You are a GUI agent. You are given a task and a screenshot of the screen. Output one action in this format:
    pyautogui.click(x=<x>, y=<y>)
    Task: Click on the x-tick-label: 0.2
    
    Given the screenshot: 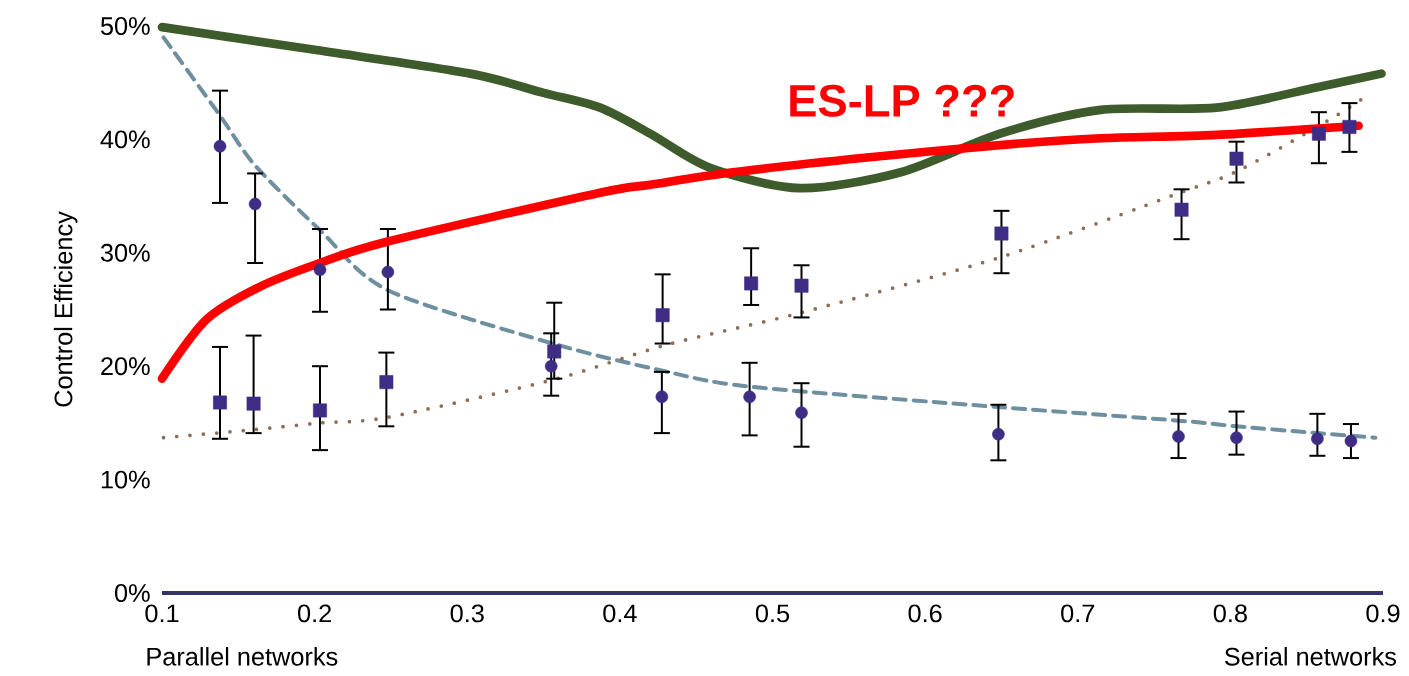 What is the action you would take?
    pyautogui.click(x=314, y=613)
    